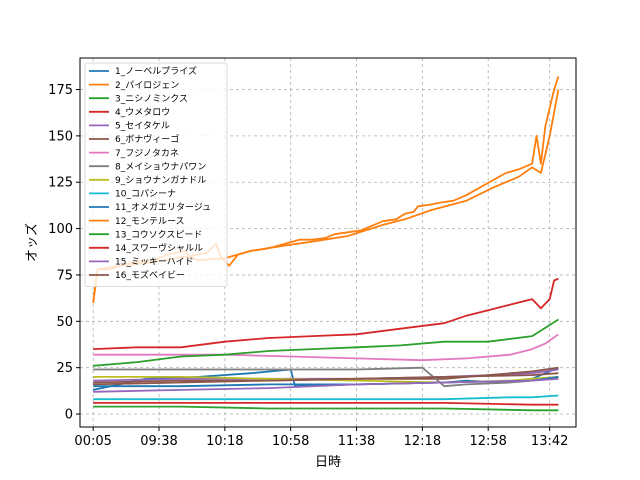  I want to click on legend-label: 6_ボナヴィーゴ, so click(147, 139).